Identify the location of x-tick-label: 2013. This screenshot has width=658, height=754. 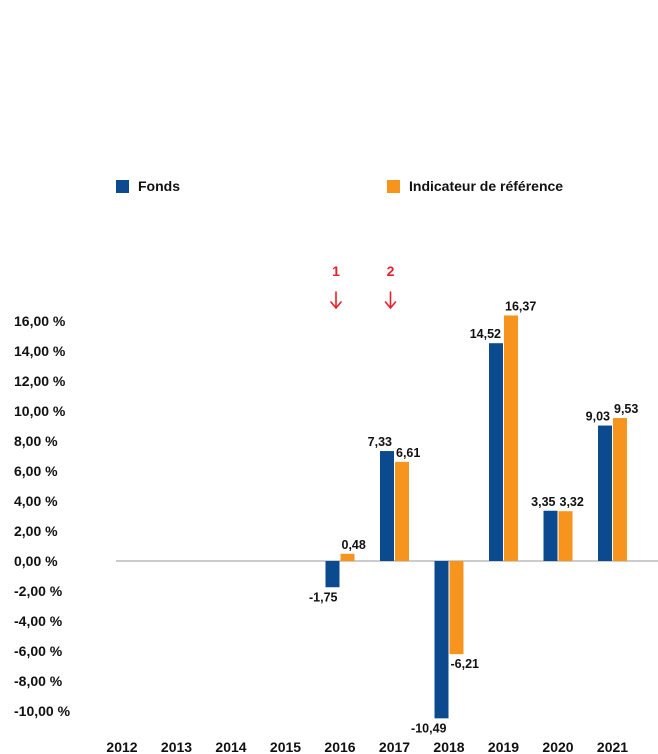
(176, 746).